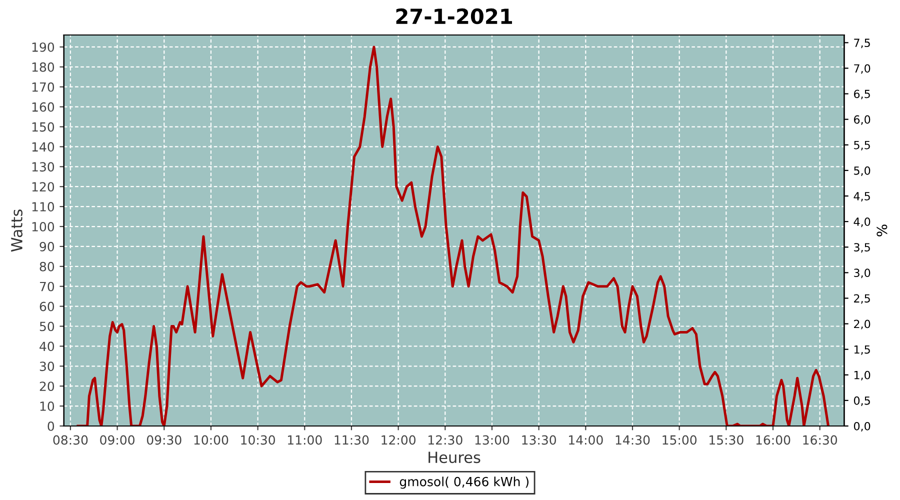  What do you see at coordinates (862, 325) in the screenshot?
I see `y2-tick-label: 2,0` at bounding box center [862, 325].